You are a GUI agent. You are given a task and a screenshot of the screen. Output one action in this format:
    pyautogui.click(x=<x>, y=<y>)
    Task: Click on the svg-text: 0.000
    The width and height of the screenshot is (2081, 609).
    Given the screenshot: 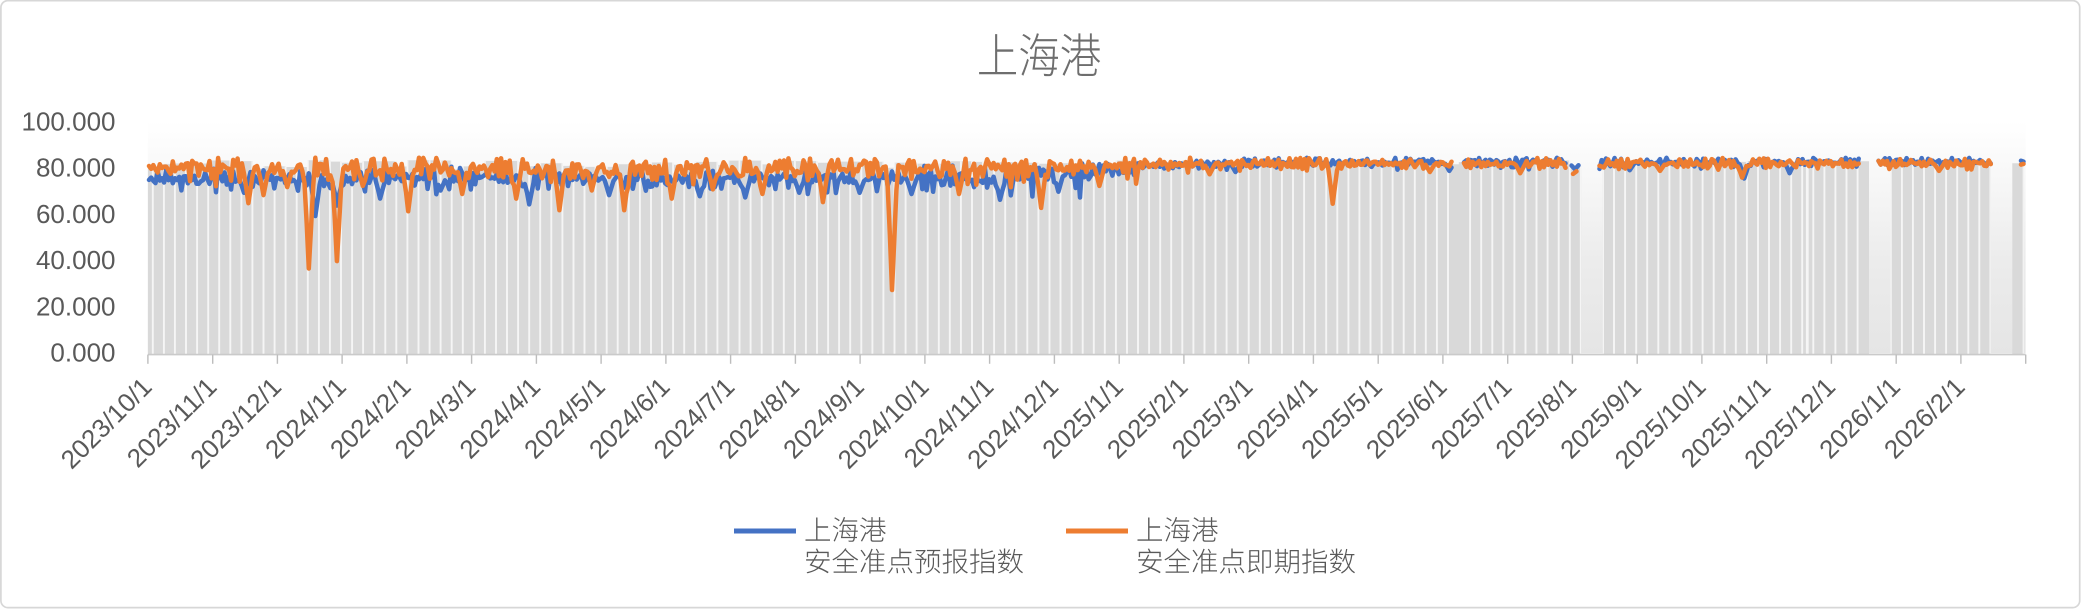 What is the action you would take?
    pyautogui.click(x=82, y=353)
    